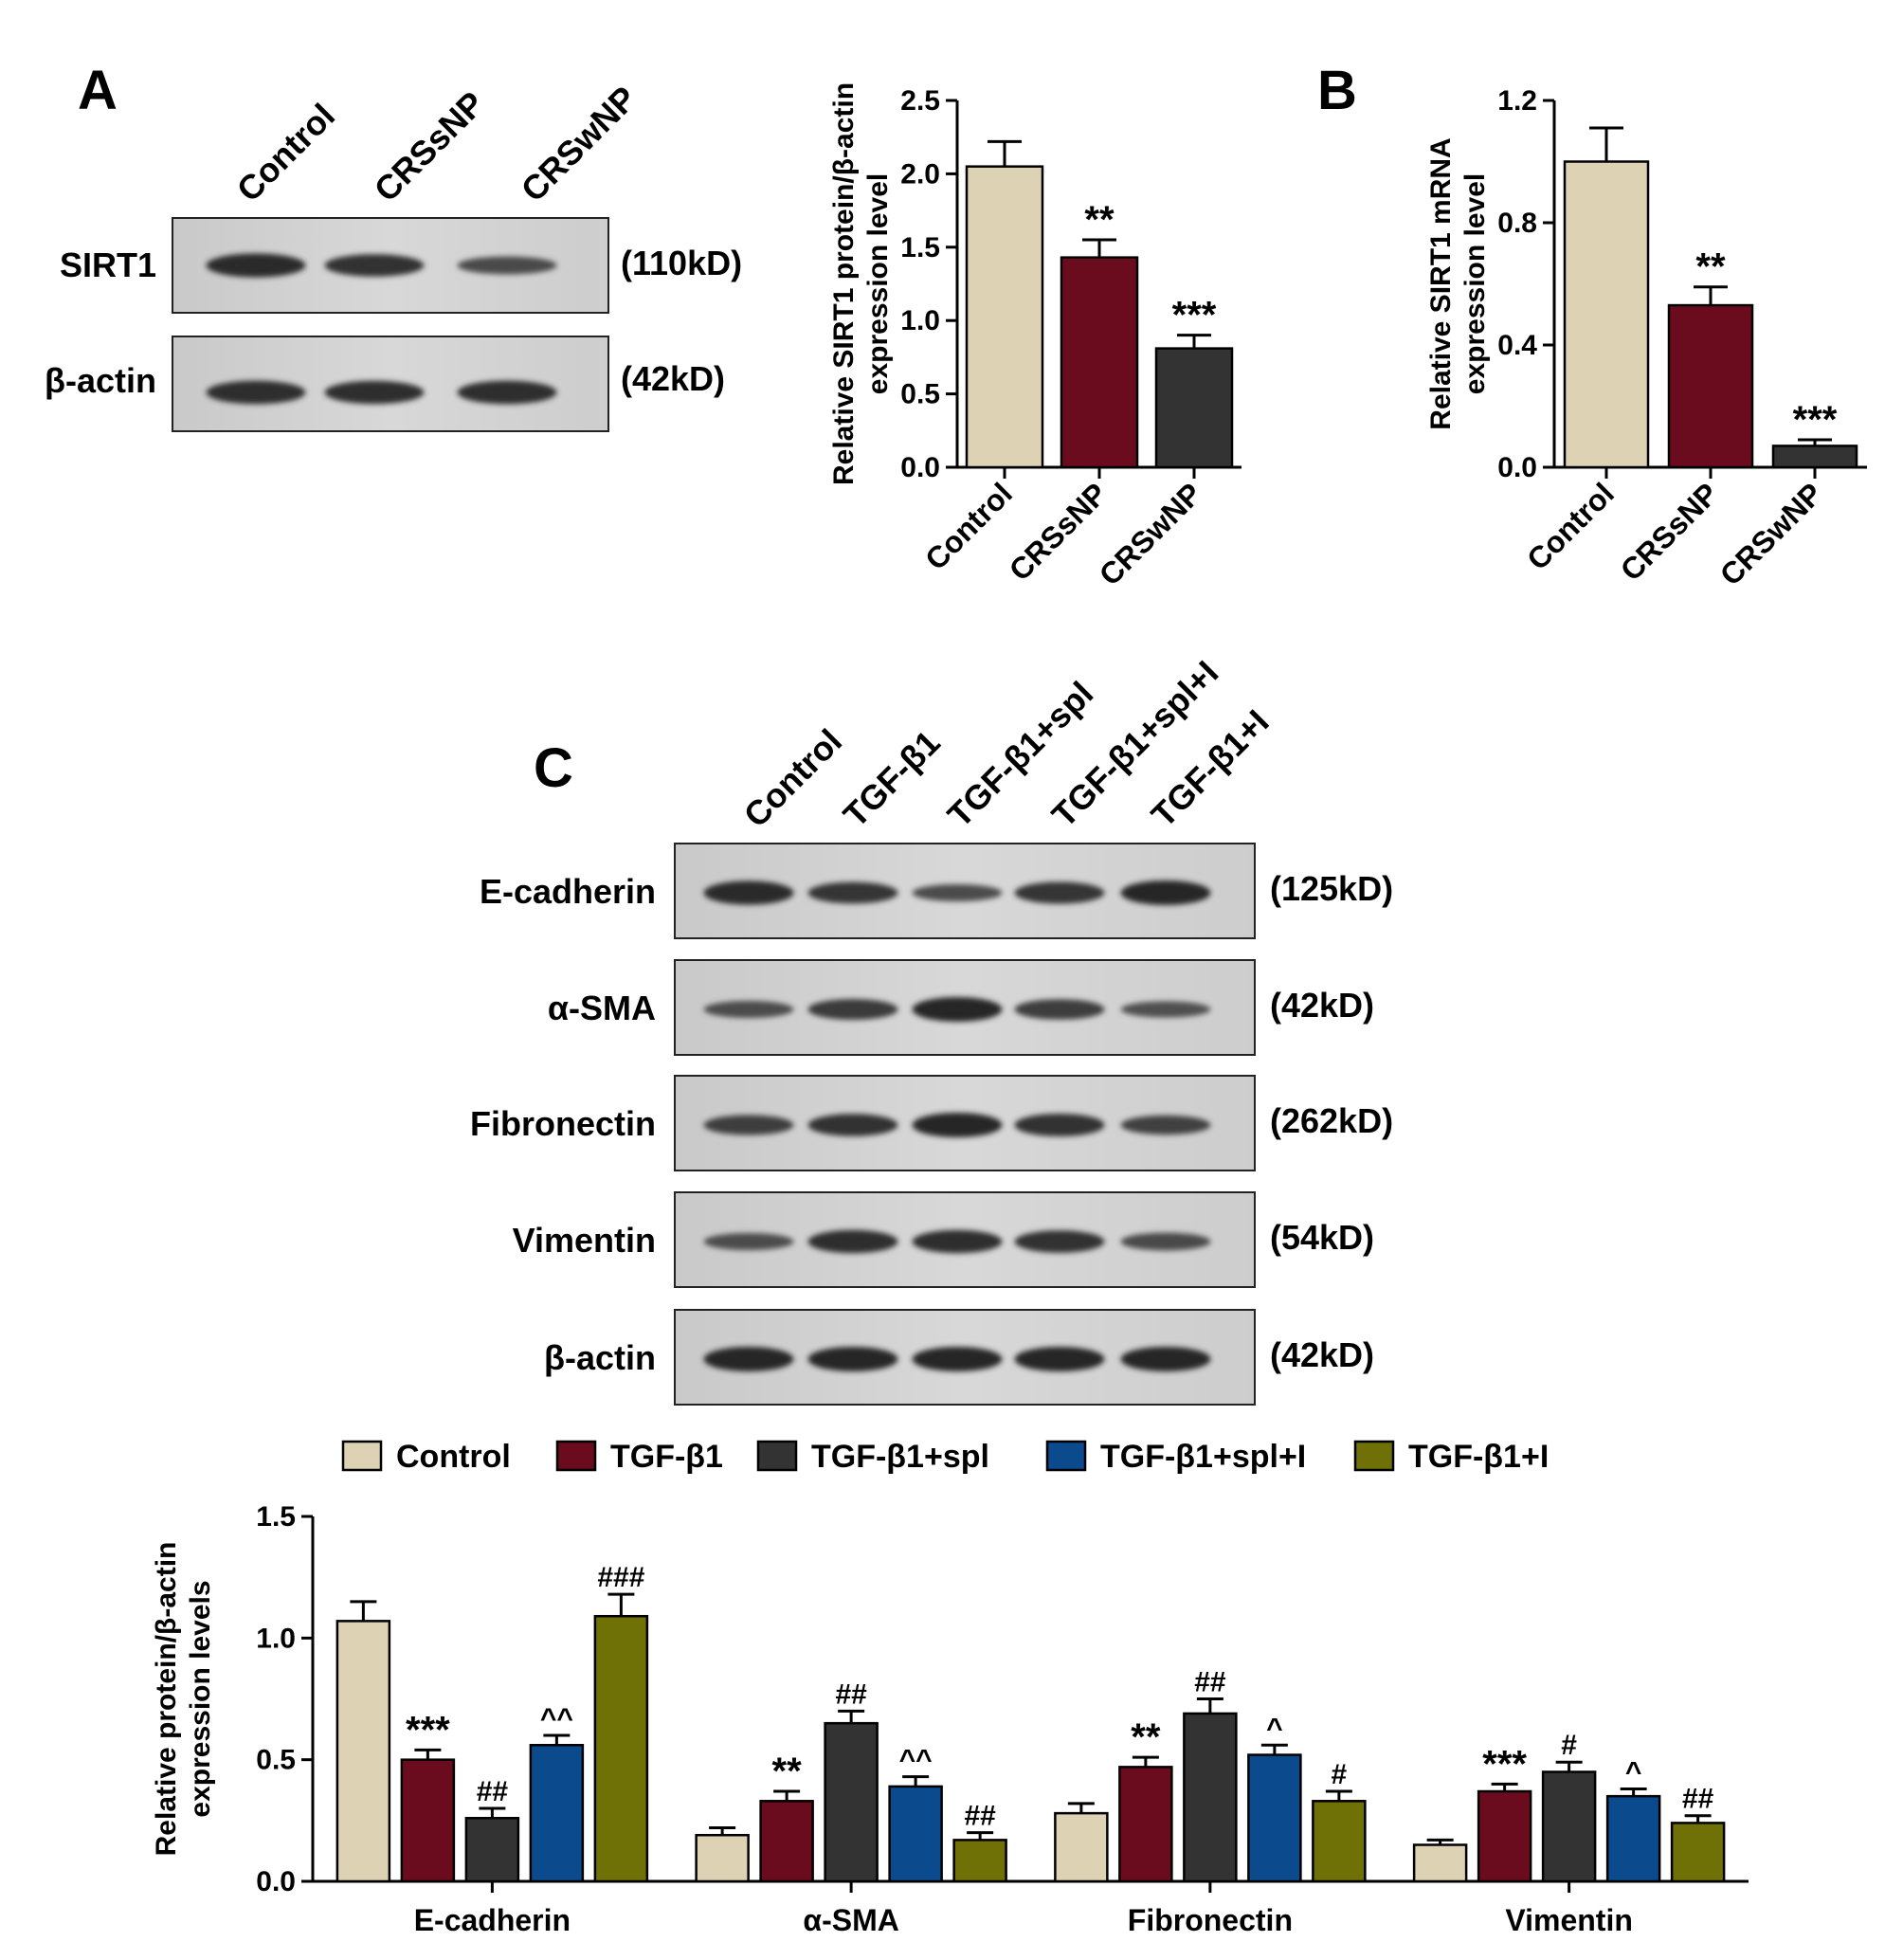  What do you see at coordinates (430, 146) in the screenshot?
I see `lane-label-crssnp: CRSsNP` at bounding box center [430, 146].